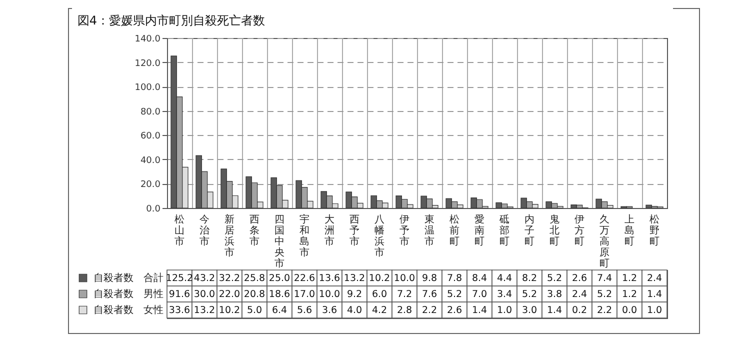 This screenshot has height=340, width=750. Describe the element at coordinates (404, 294) in the screenshot. I see `data-label: 7.2` at that location.